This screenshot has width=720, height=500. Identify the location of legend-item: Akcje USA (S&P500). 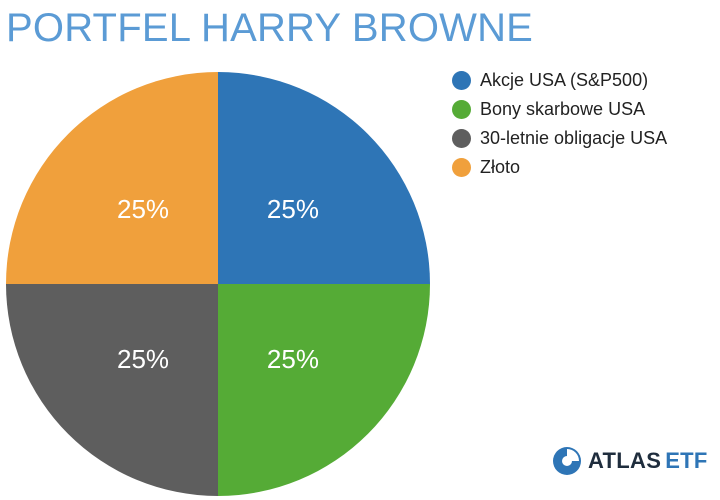
(559, 80).